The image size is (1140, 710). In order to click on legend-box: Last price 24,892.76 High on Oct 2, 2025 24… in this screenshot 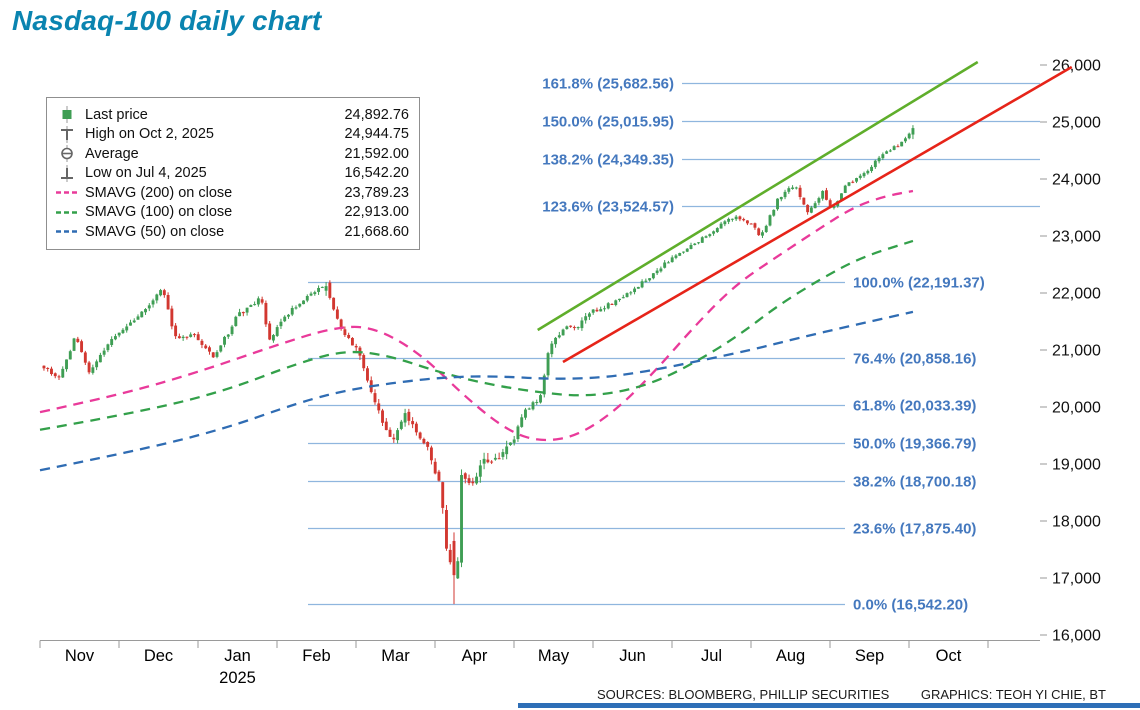, I will do `click(233, 173)`.